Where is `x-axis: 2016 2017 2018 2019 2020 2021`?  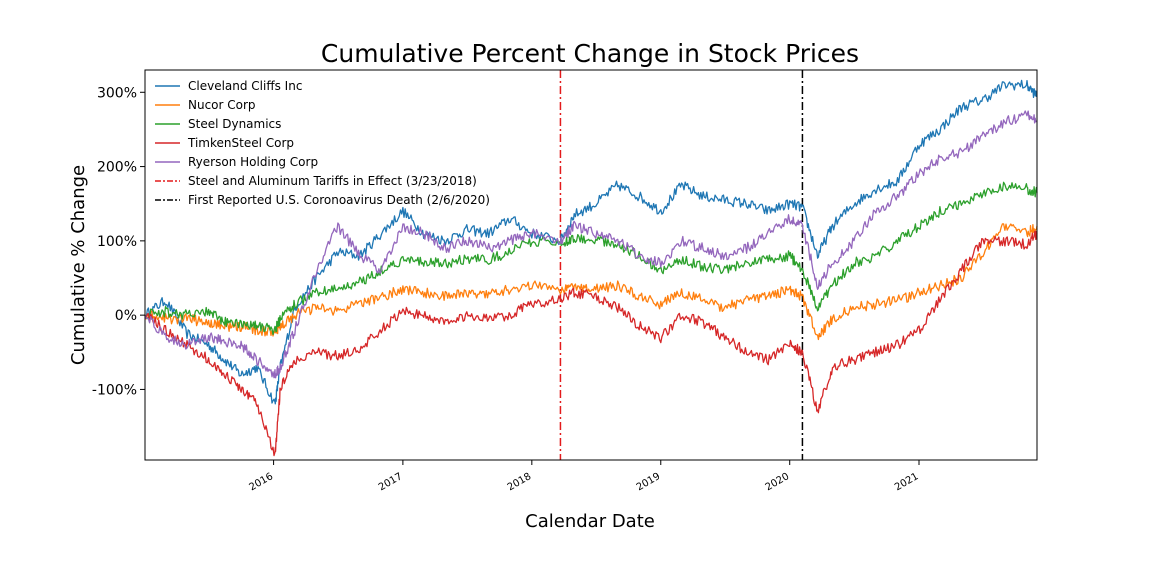
x-axis: 2016 2017 2018 2019 2020 2021 is located at coordinates (584, 476).